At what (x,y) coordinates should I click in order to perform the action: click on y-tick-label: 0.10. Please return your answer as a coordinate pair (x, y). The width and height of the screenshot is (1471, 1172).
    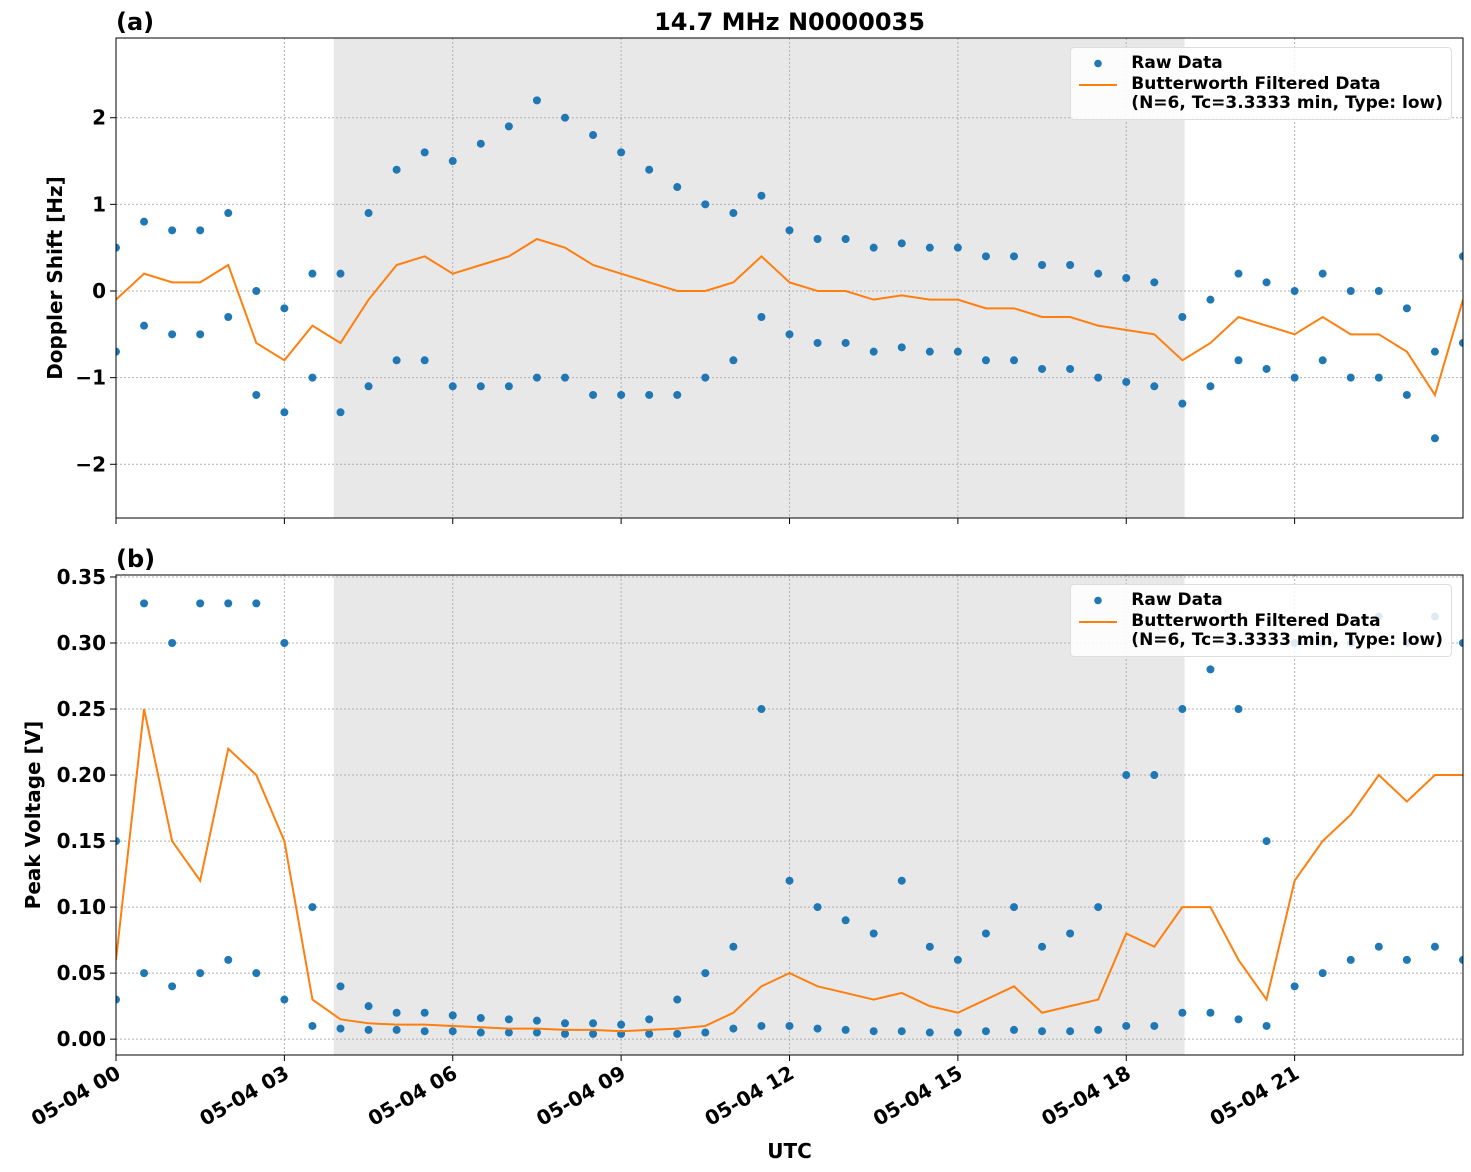
    Looking at the image, I should click on (81, 907).